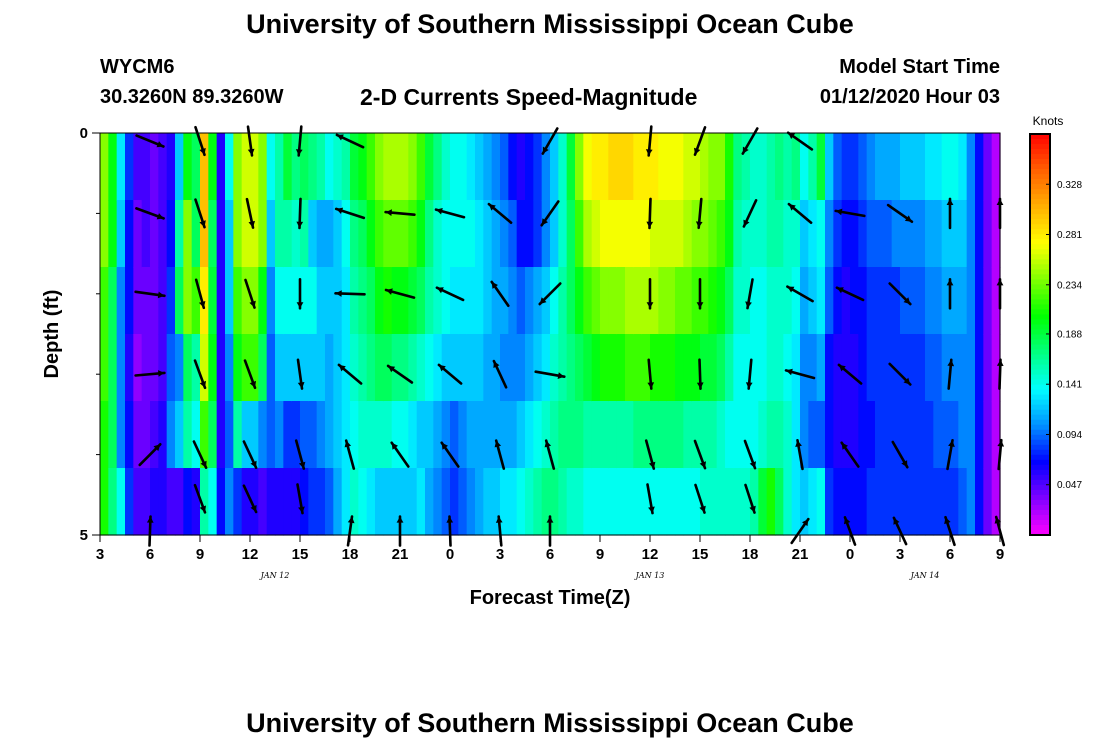 This screenshot has height=750, width=1100. What do you see at coordinates (90, 334) in the screenshot?
I see `y-axis: 05` at bounding box center [90, 334].